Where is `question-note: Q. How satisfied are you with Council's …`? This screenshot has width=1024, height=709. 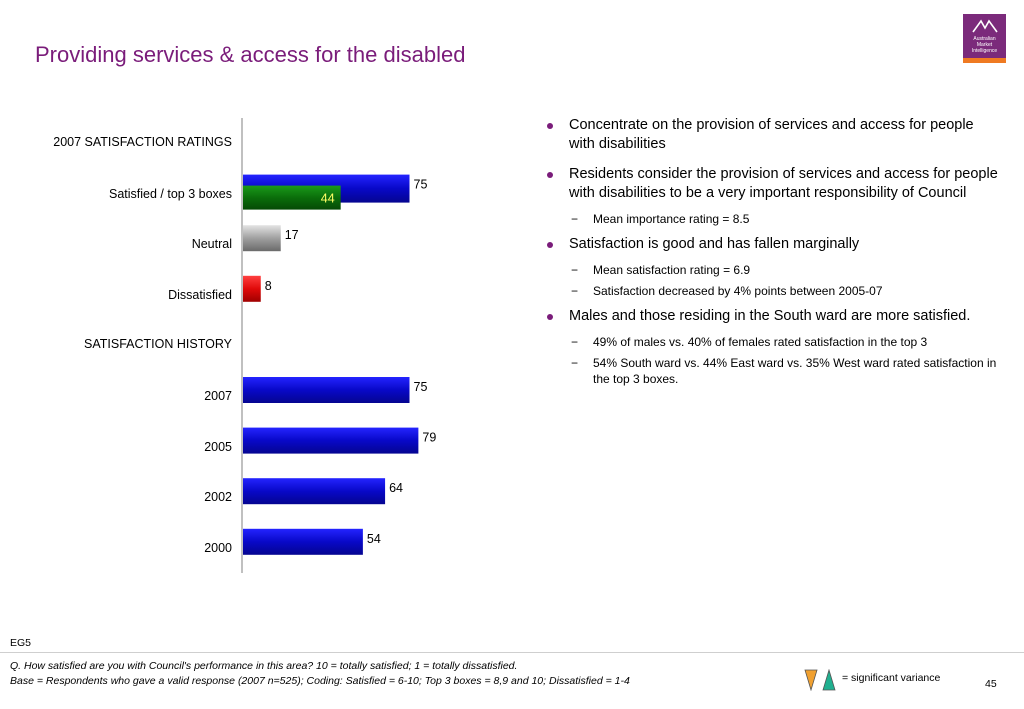 question-note: Q. How satisfied are you with Council's … is located at coordinates (264, 666).